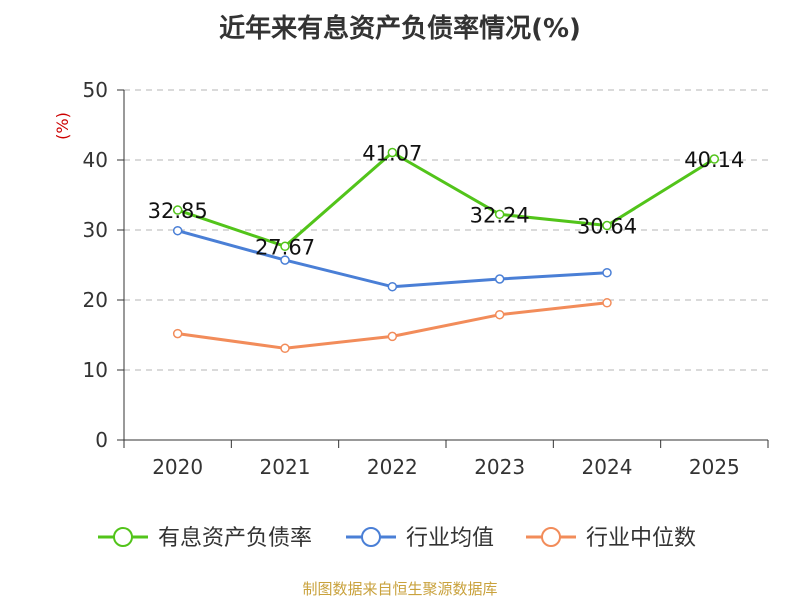  I want to click on legend: 有息资产负债率 行业均值 行业中位数, so click(397, 538).